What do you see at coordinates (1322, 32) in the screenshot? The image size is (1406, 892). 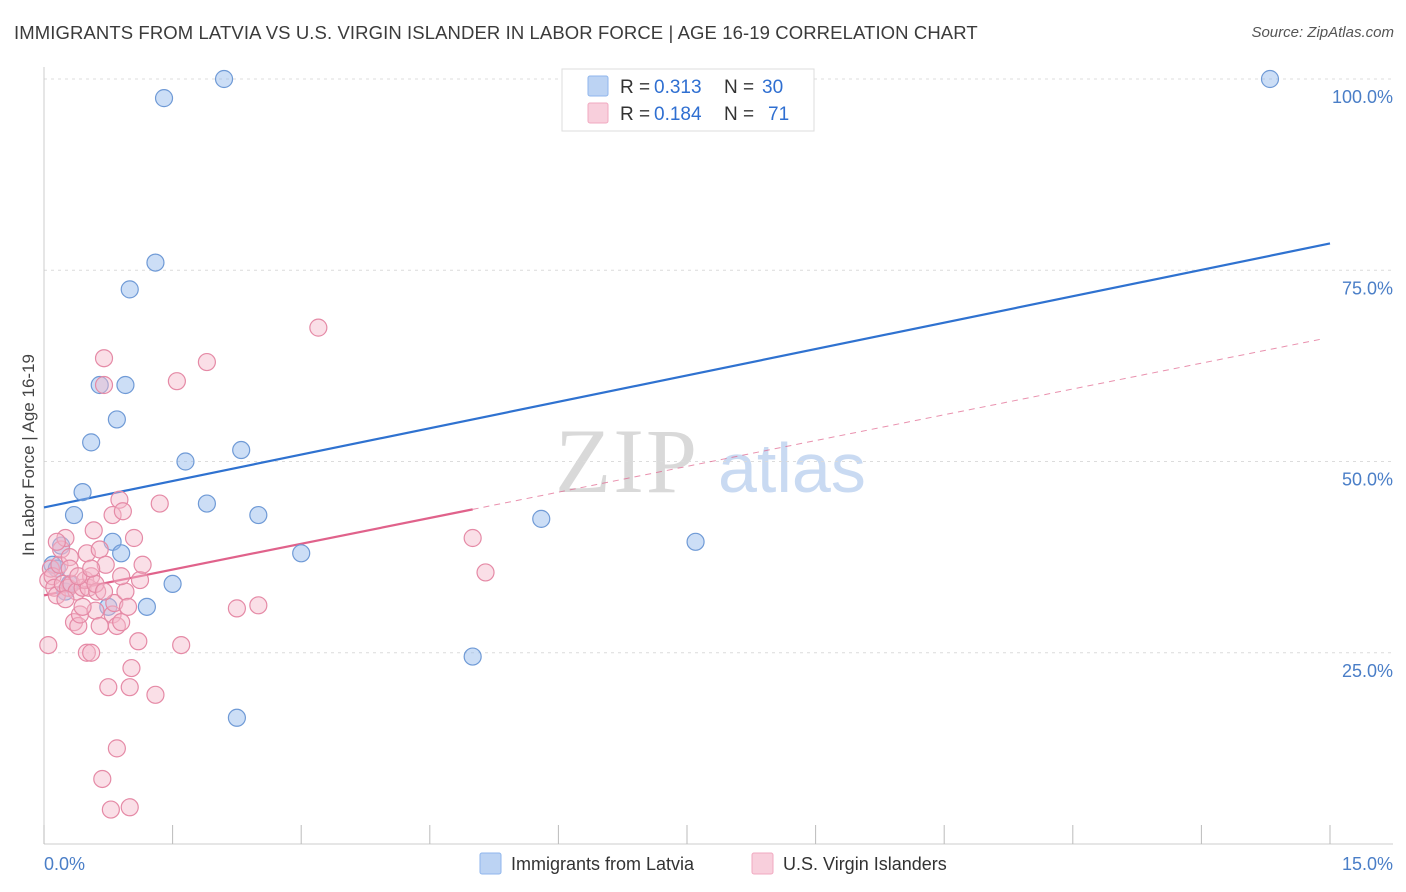 I see `chart-source: Source: ZipAtlas.com` at bounding box center [1322, 32].